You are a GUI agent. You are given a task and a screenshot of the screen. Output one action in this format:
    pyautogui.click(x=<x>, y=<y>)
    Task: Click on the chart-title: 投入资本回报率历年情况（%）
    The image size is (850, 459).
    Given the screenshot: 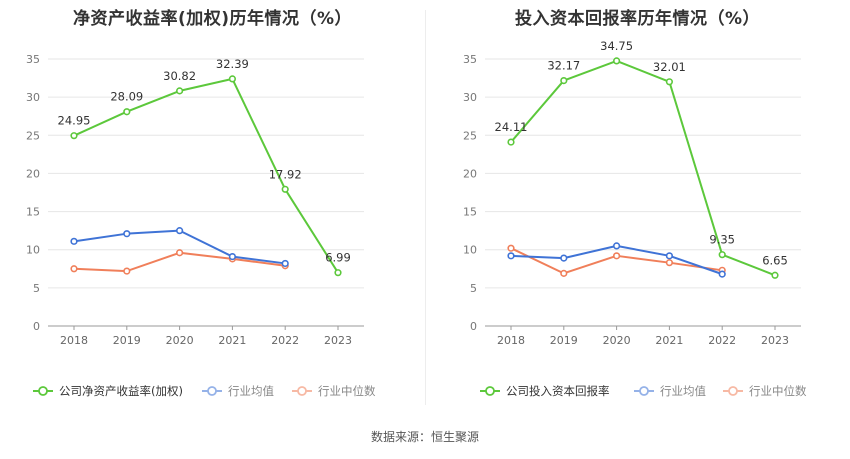 What is the action you would take?
    pyautogui.click(x=637, y=19)
    